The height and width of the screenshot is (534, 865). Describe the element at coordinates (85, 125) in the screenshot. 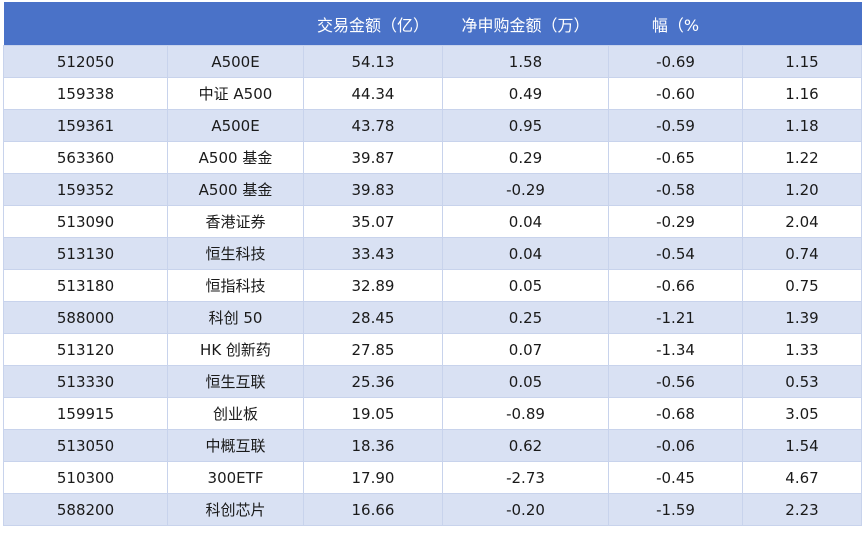

I see `table-cell: 159361` at that location.